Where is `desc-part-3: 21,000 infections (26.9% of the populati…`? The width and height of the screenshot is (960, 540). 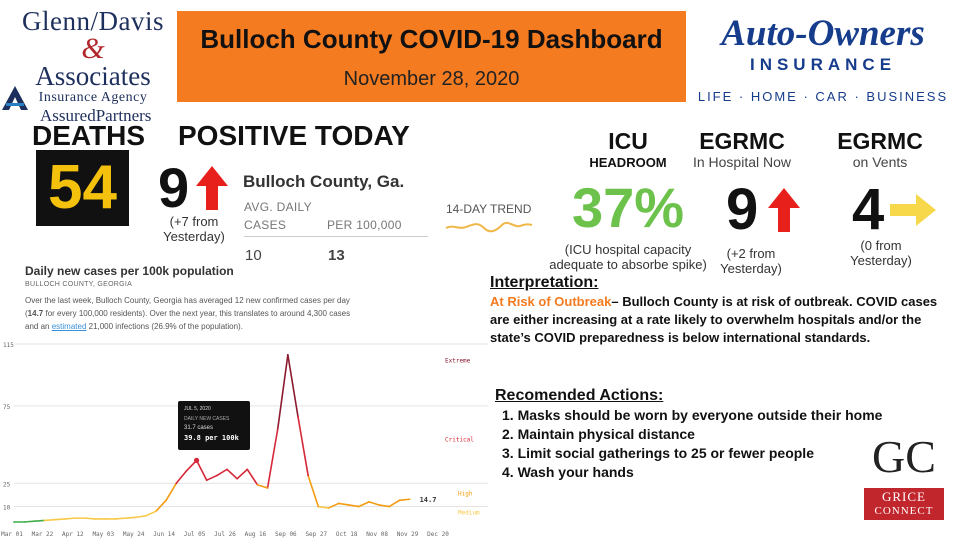 desc-part-3: 21,000 infections (26.9% of the populati… is located at coordinates (164, 326).